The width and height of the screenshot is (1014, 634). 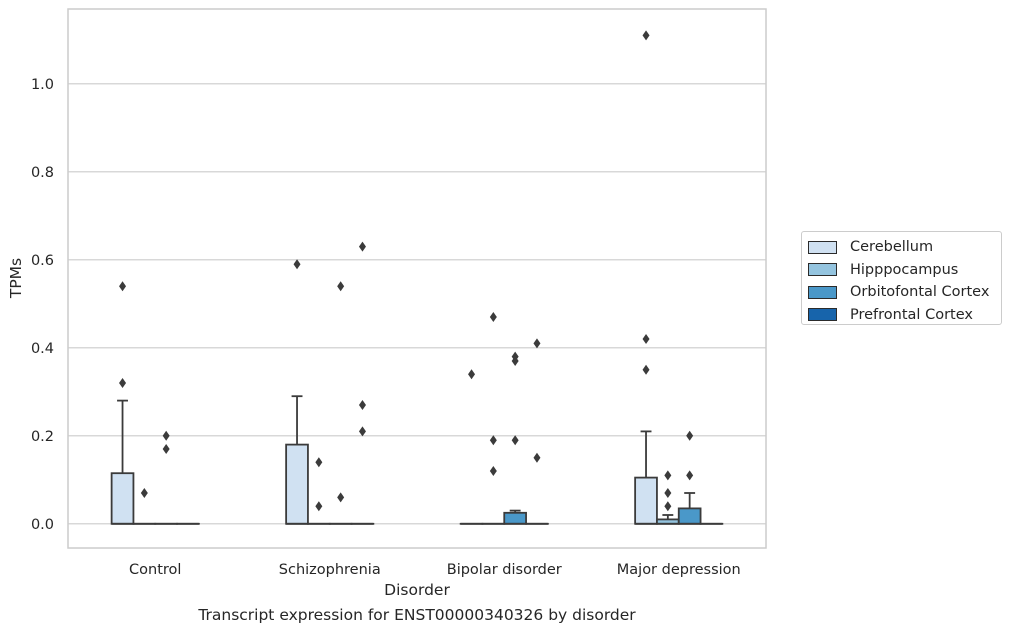 I want to click on y-axis-ticks: 0.0 0.2 0.4 0.6 0.8 1.0, so click(x=42, y=305).